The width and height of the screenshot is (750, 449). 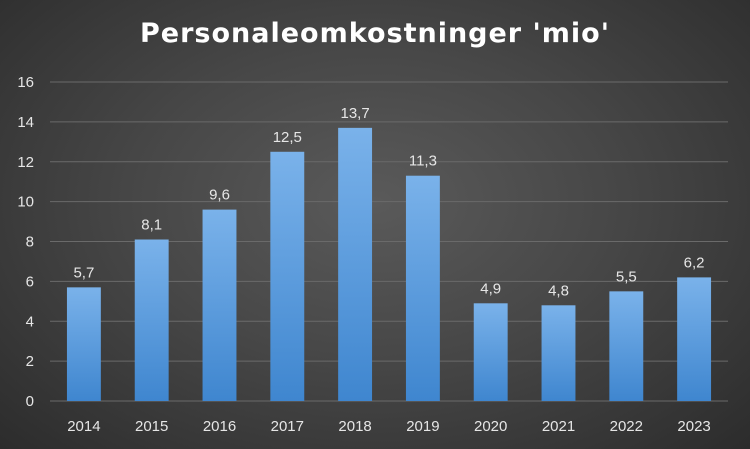 What do you see at coordinates (490, 426) in the screenshot?
I see `x-tick-label: 2020` at bounding box center [490, 426].